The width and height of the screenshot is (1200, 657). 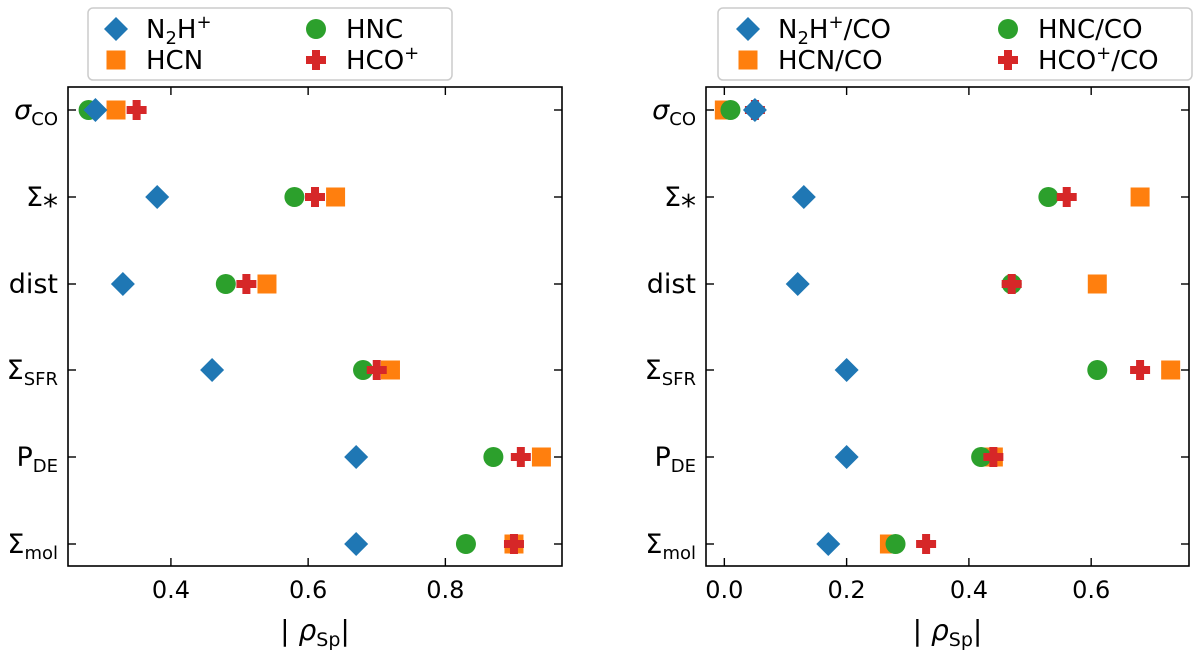 What do you see at coordinates (1090, 30) in the screenshot?
I see `legend-label: HNC/CO` at bounding box center [1090, 30].